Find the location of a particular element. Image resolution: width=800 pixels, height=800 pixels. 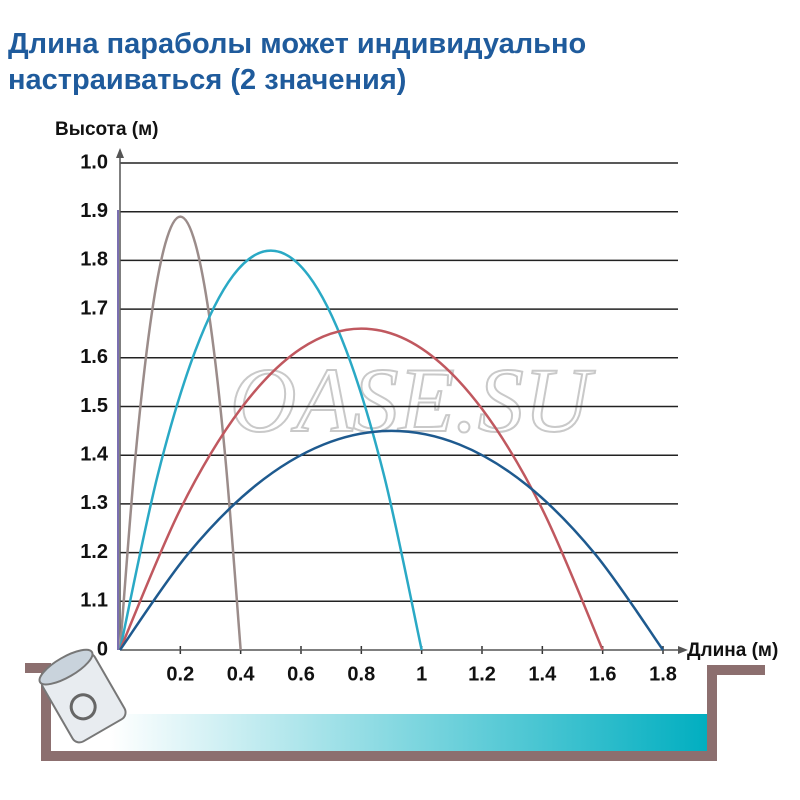

y-tick-label: 1.6 is located at coordinates (94, 357).